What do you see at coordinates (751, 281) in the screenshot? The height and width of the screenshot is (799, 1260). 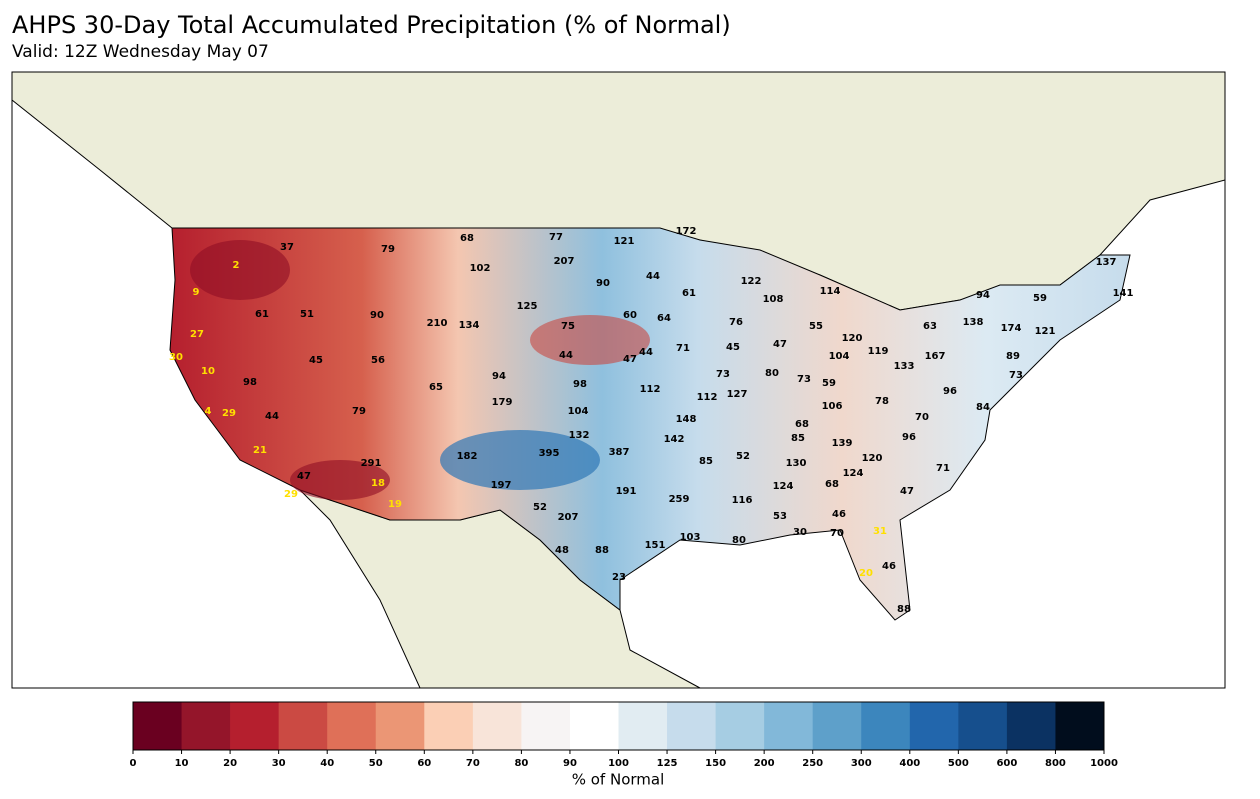 I see `station-label: 122` at bounding box center [751, 281].